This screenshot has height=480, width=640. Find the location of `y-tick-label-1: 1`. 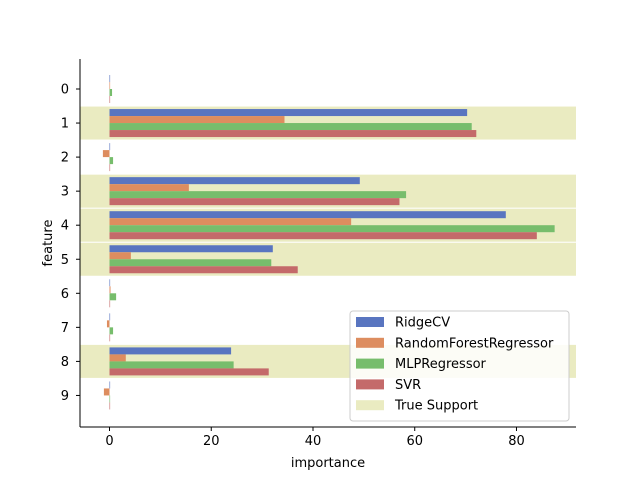

y-tick-label-1: 1 is located at coordinates (65, 124).